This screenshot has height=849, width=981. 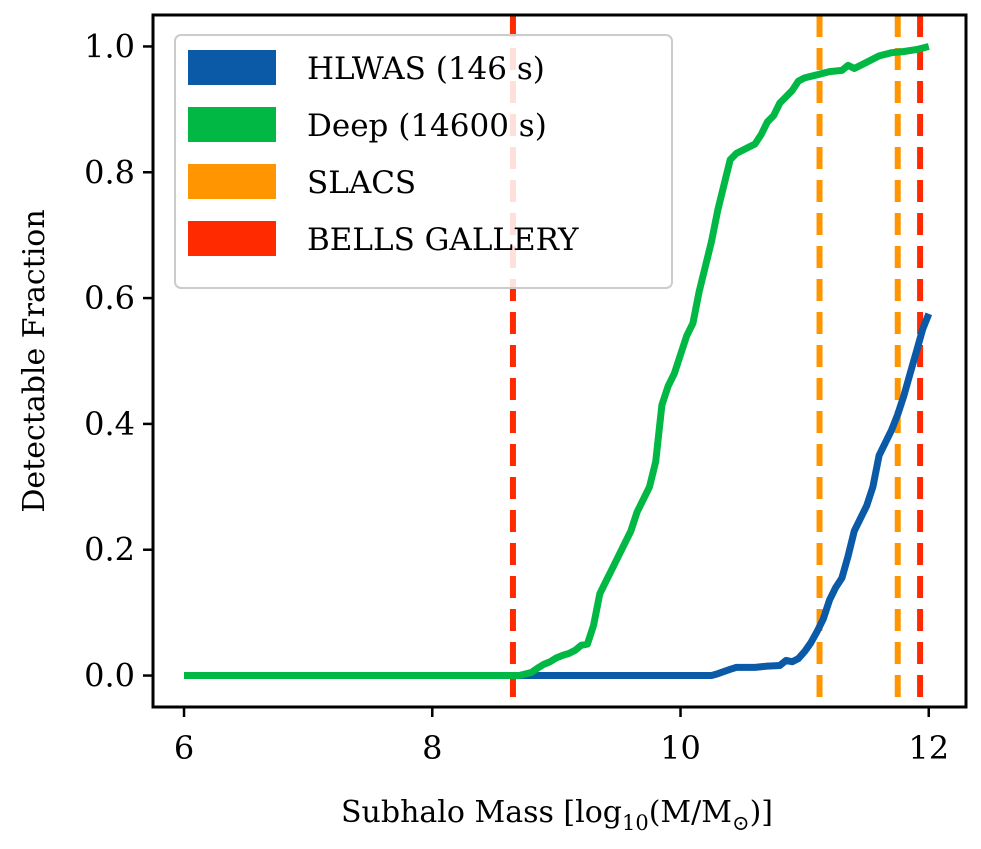 What do you see at coordinates (557, 815) in the screenshot?
I see `x-axis-label: Subhalo Mass [log10(M/M⊙)]` at bounding box center [557, 815].